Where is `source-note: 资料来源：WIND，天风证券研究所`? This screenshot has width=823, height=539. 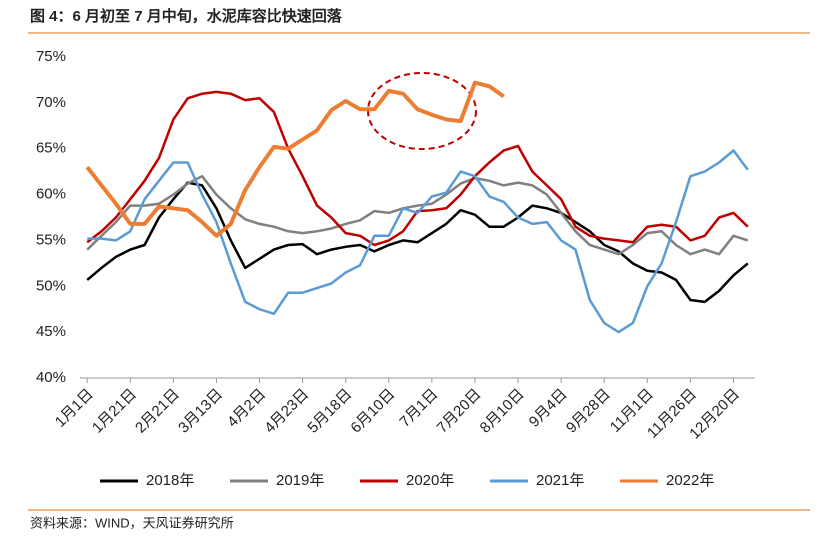
source-note: 资料来源：WIND，天风证券研究所 is located at coordinates (132, 522).